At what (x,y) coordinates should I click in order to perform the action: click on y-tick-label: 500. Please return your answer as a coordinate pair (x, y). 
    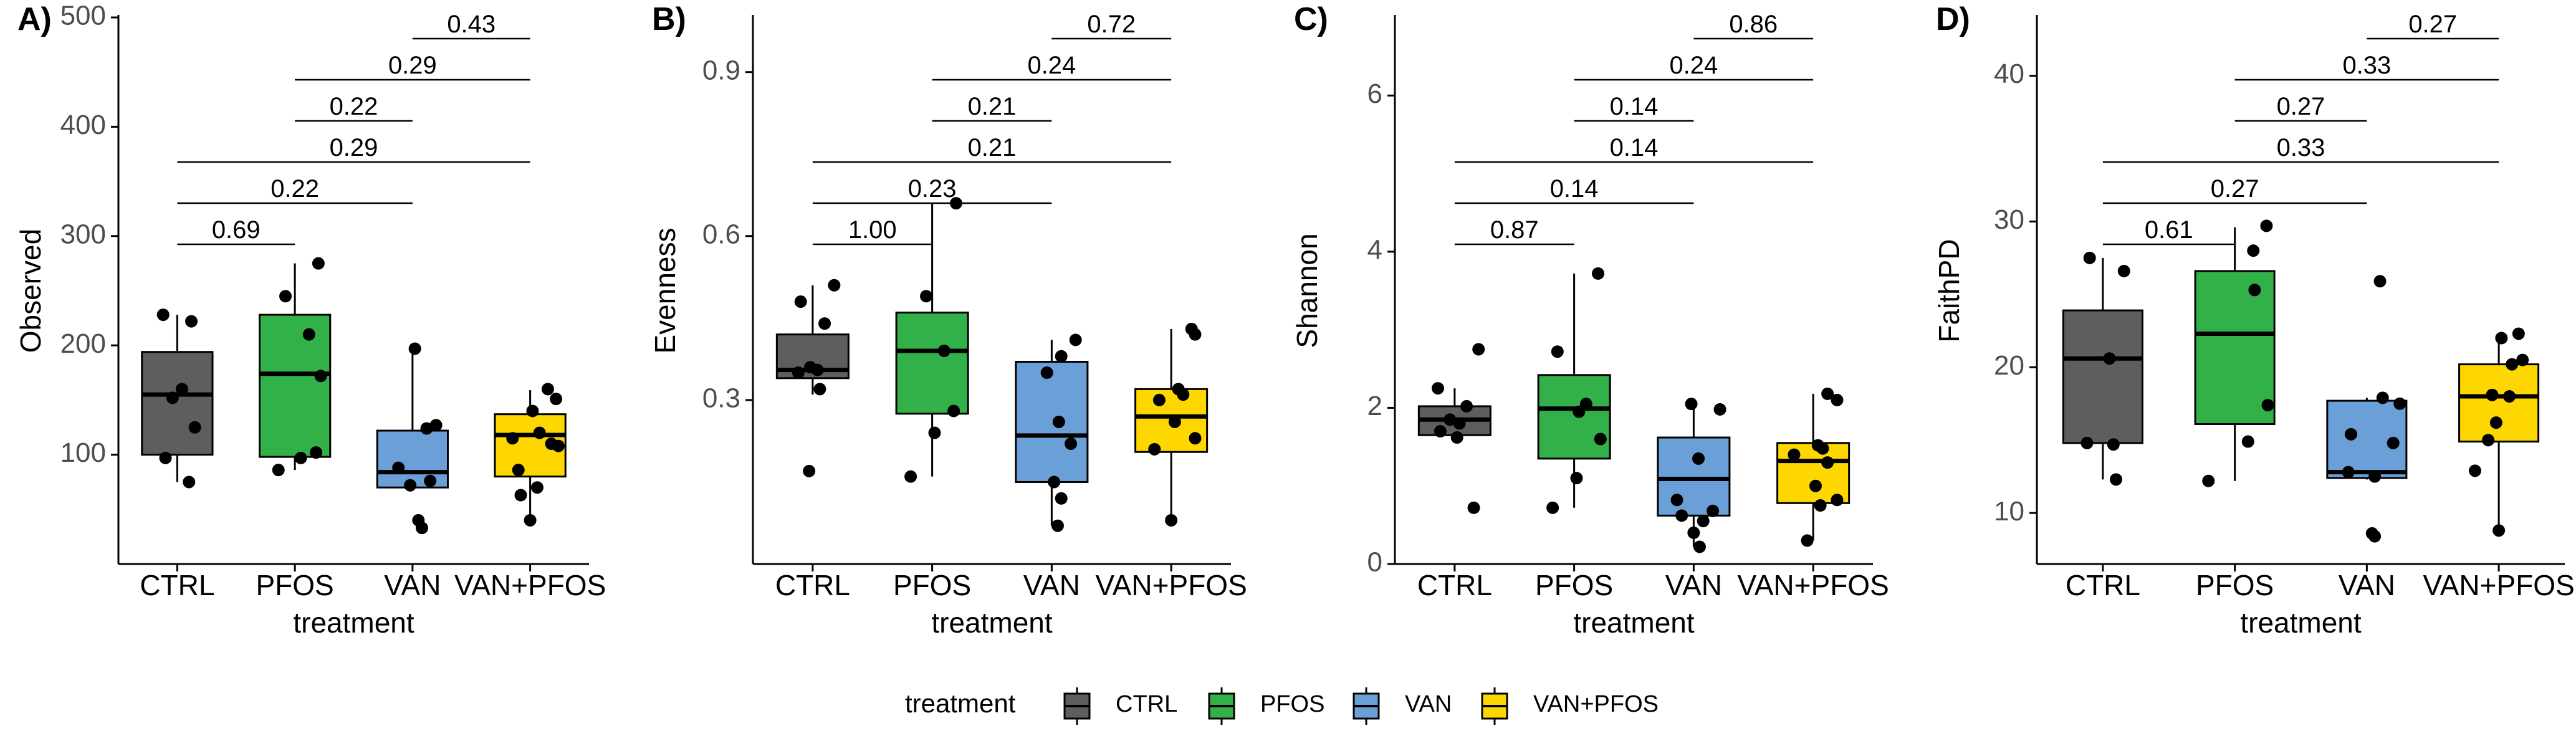
    Looking at the image, I should click on (83, 16).